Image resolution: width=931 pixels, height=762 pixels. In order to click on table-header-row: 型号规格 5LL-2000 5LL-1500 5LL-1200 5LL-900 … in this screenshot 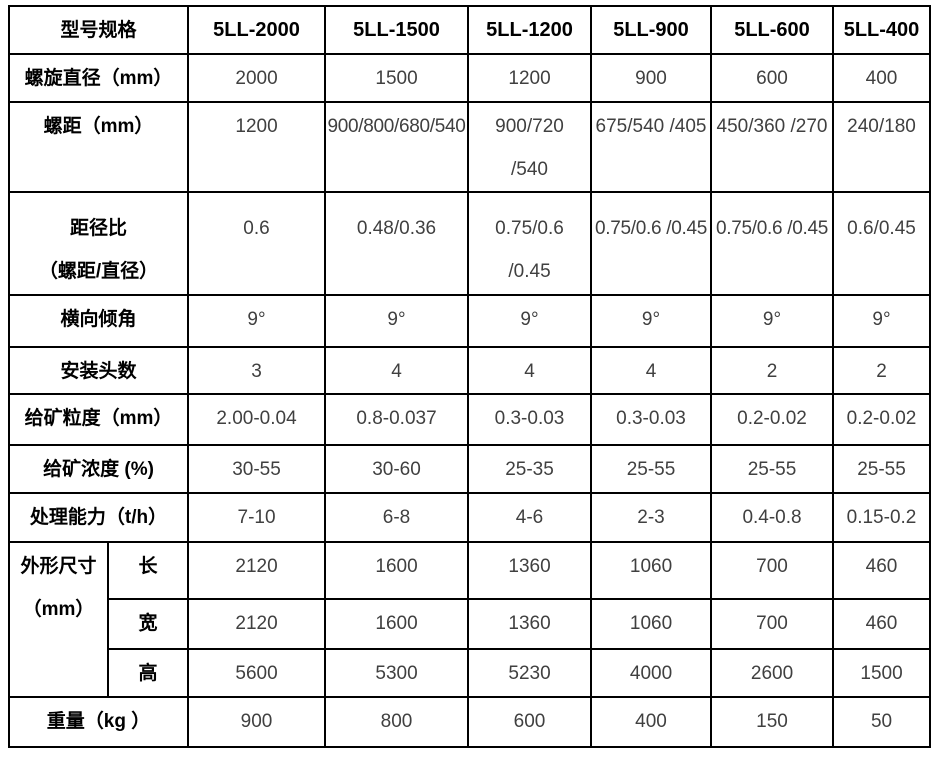, I will do `click(469, 30)`.